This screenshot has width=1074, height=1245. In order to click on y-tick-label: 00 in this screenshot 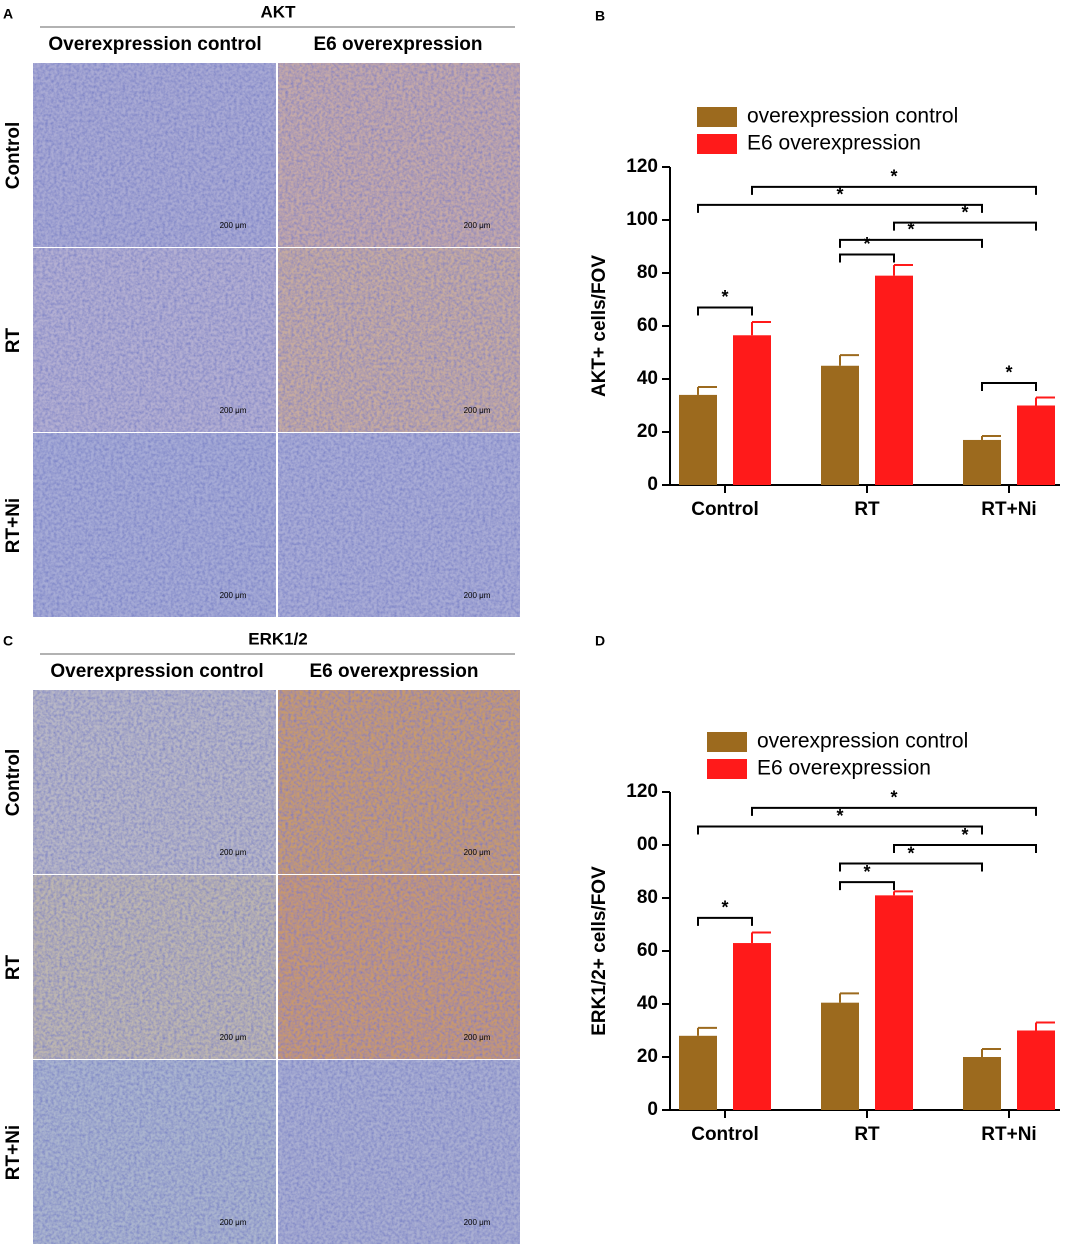, I will do `click(647, 844)`.